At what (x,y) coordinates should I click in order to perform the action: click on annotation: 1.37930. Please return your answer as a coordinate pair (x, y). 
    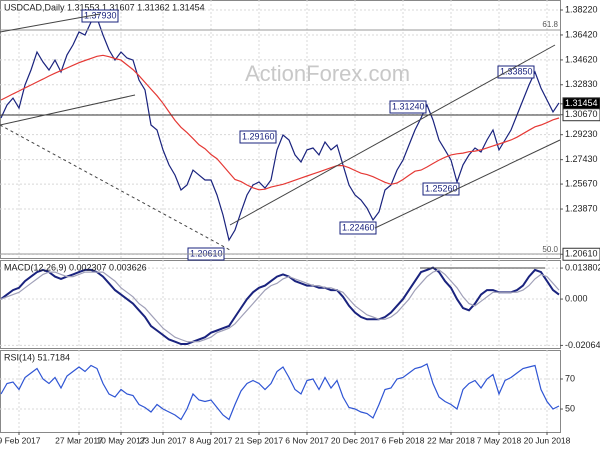
    Looking at the image, I should click on (100, 15).